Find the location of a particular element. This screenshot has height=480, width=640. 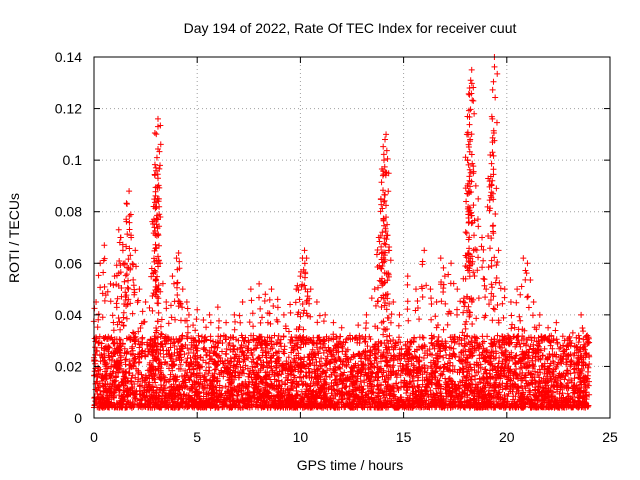

dense-data-band is located at coordinates (342, 371).